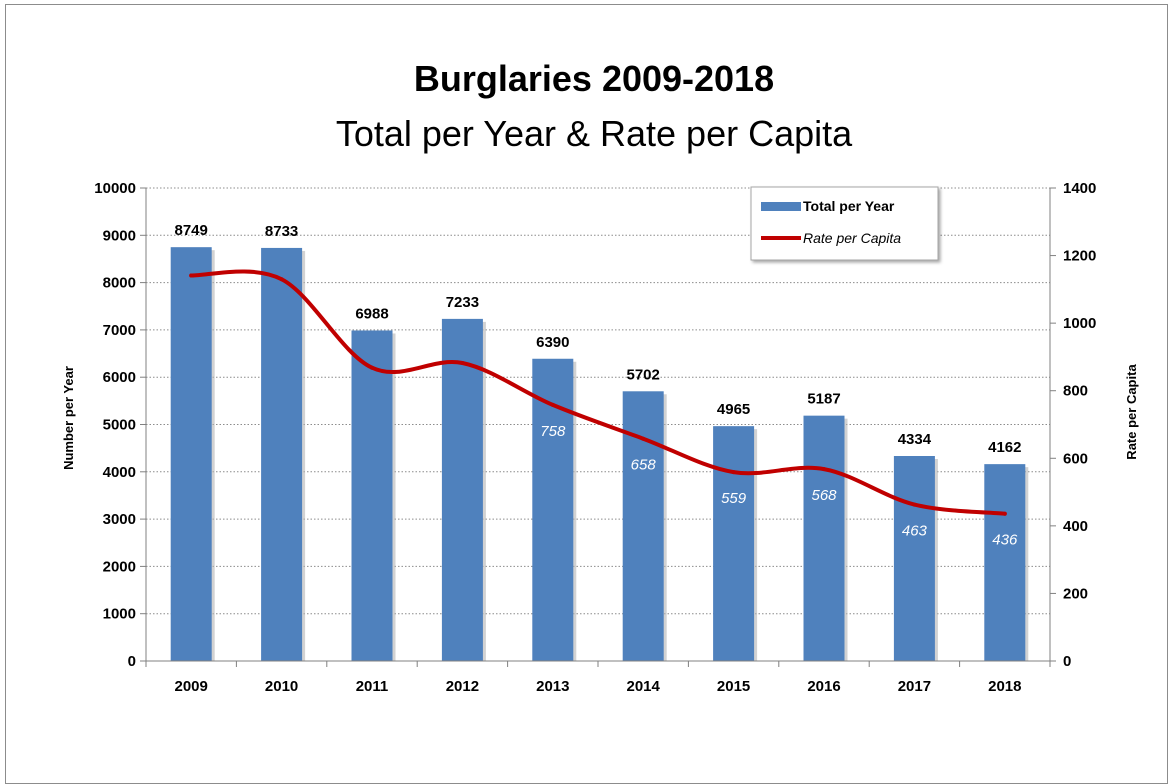 The height and width of the screenshot is (784, 1175). What do you see at coordinates (281, 231) in the screenshot?
I see `bar-data-label: 8733` at bounding box center [281, 231].